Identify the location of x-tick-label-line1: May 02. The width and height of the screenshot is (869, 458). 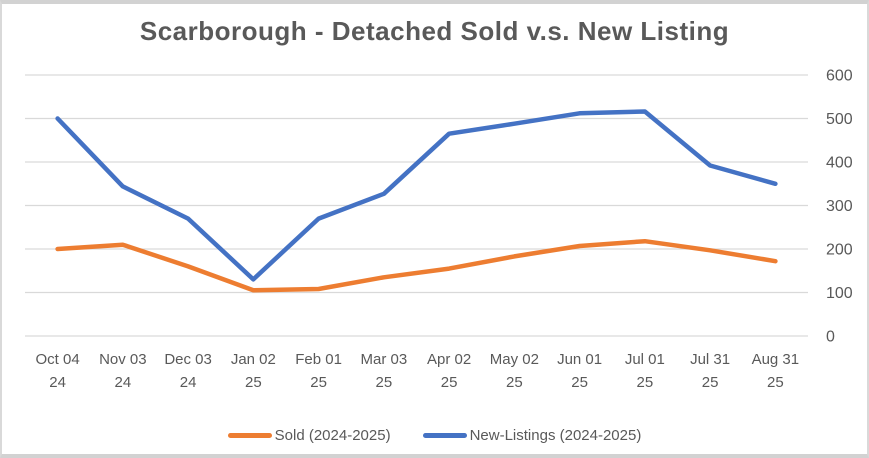
(514, 359).